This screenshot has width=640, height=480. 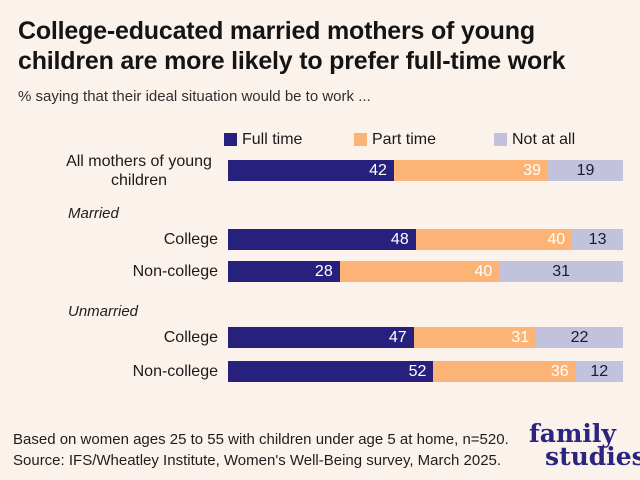 What do you see at coordinates (323, 271) in the screenshot?
I see `bar-value-label: 28` at bounding box center [323, 271].